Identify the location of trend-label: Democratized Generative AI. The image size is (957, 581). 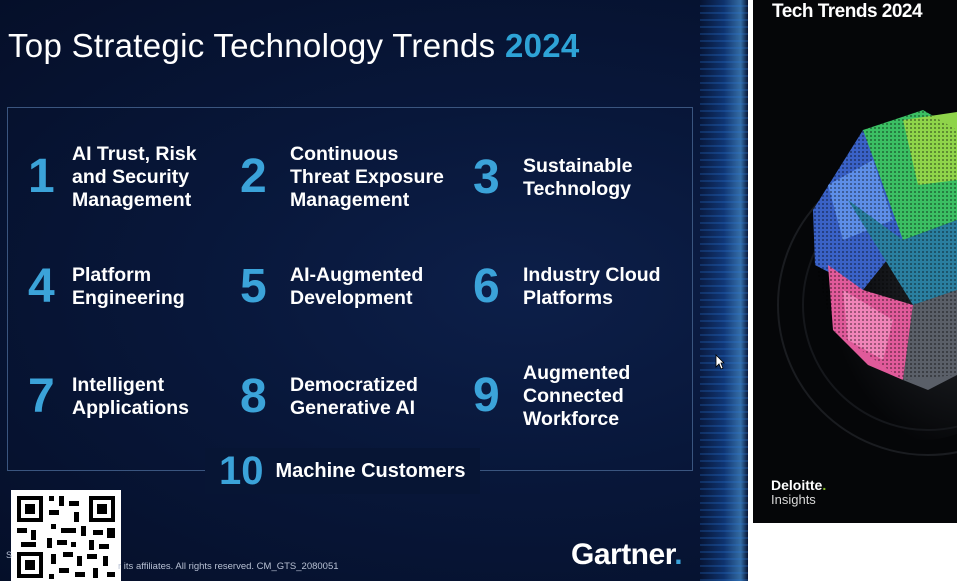
(354, 396).